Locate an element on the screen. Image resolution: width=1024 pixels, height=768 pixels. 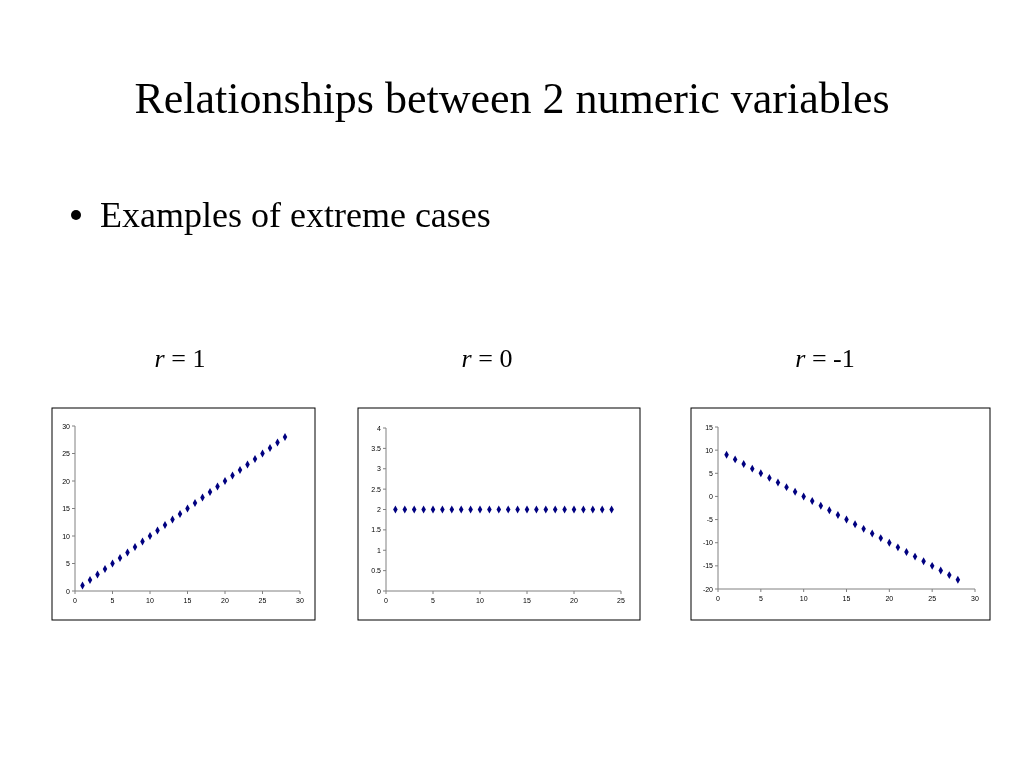
text: Relationships between 2 numeric variables is located at coordinates (512, 98).